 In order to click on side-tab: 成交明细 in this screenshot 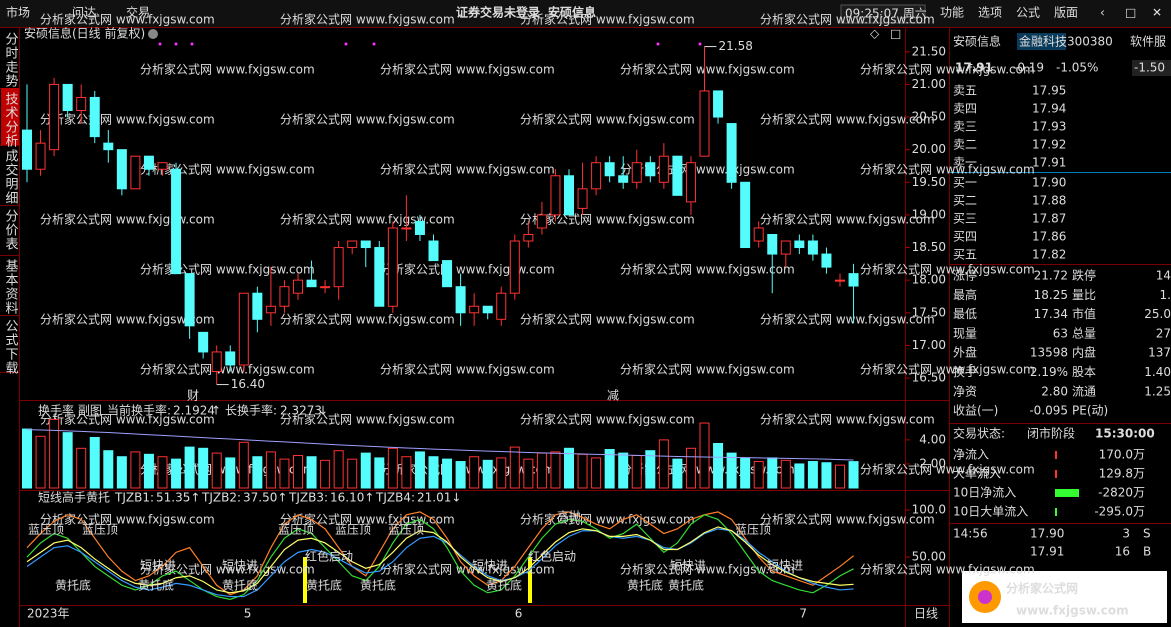, I will do `click(11, 177)`.